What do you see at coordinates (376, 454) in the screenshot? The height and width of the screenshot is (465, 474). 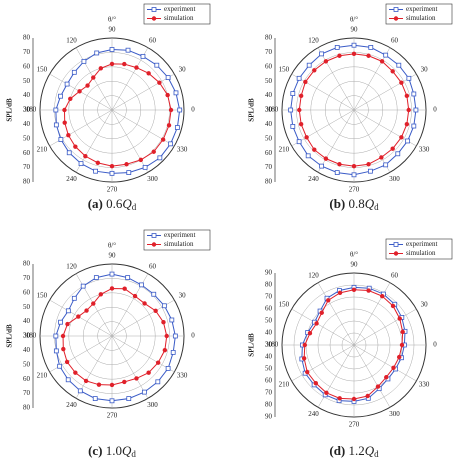 I see `caption-subscript: d` at bounding box center [376, 454].